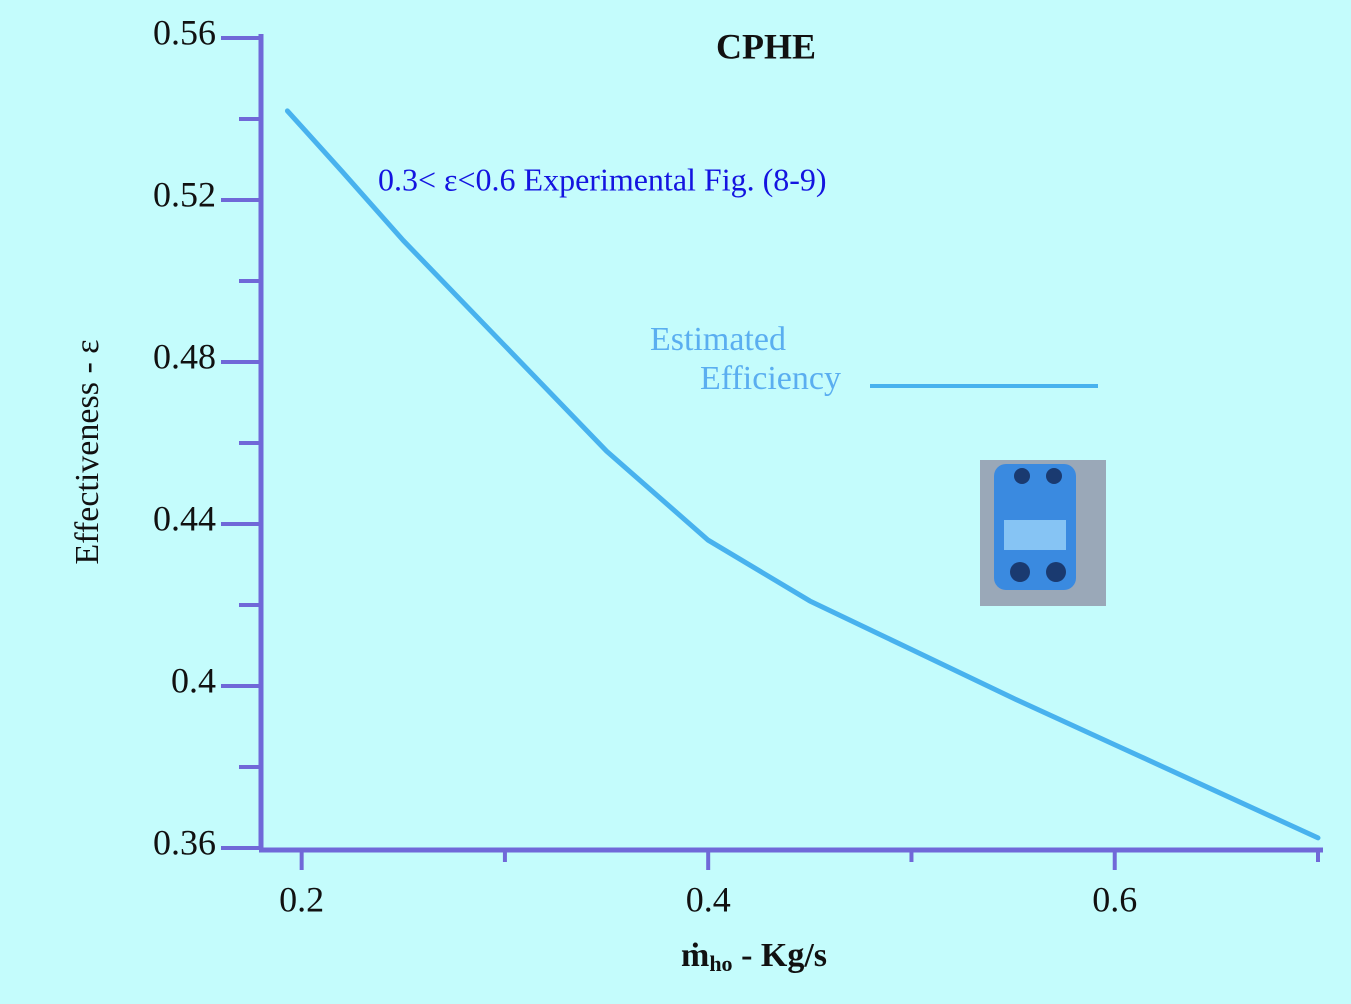  What do you see at coordinates (184, 194) in the screenshot?
I see `y-tick-label: 0.52` at bounding box center [184, 194].